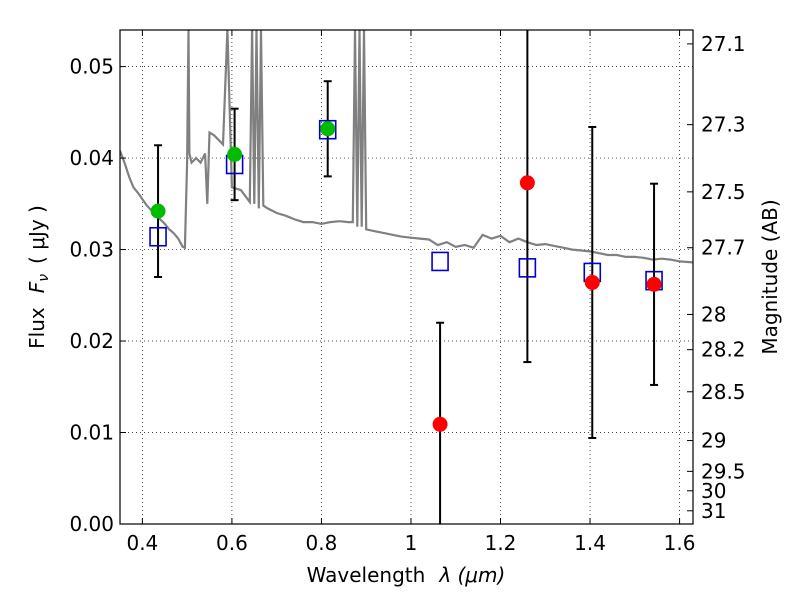  I want to click on x-tick-label: 1.6, so click(680, 543).